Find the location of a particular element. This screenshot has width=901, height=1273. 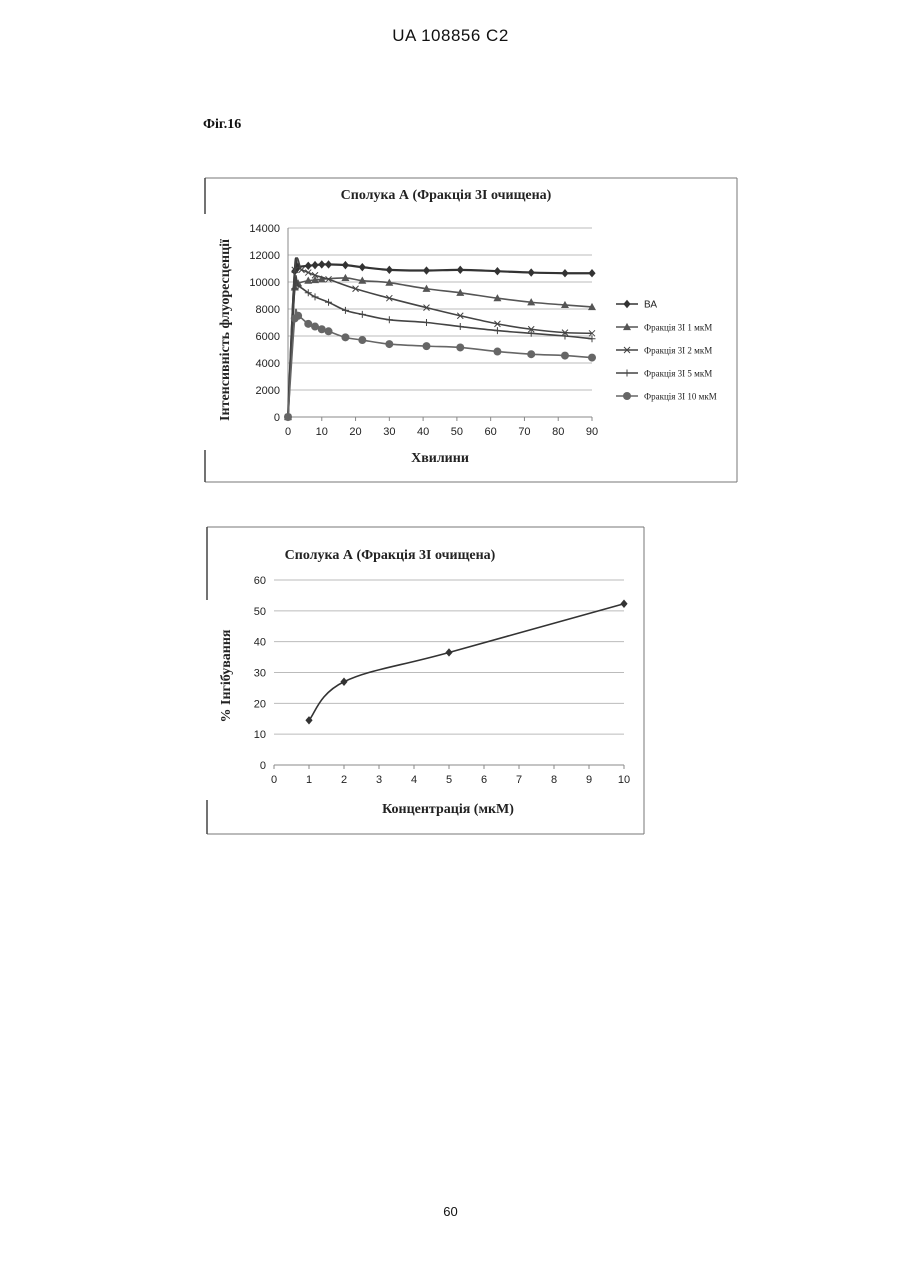

chart1-series-line is located at coordinates (440, 363).